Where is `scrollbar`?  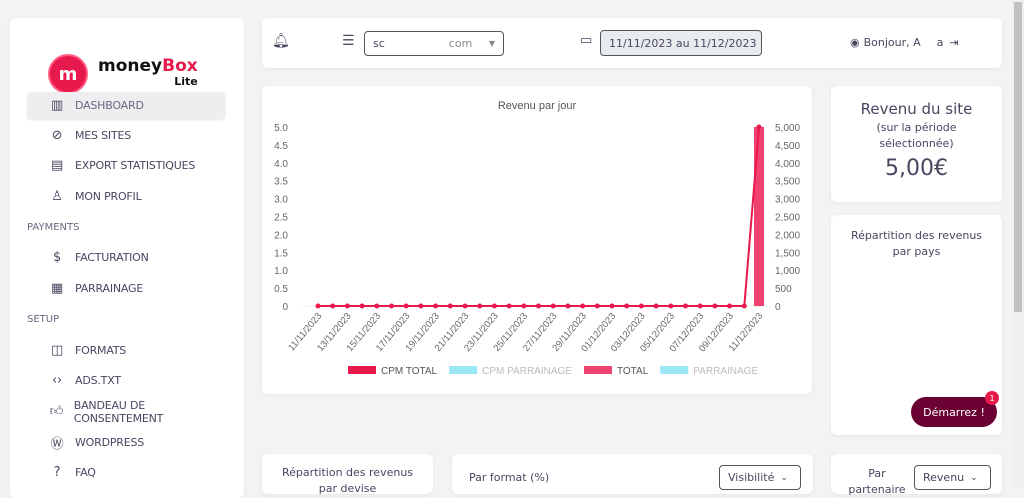
scrollbar is located at coordinates (1018, 244).